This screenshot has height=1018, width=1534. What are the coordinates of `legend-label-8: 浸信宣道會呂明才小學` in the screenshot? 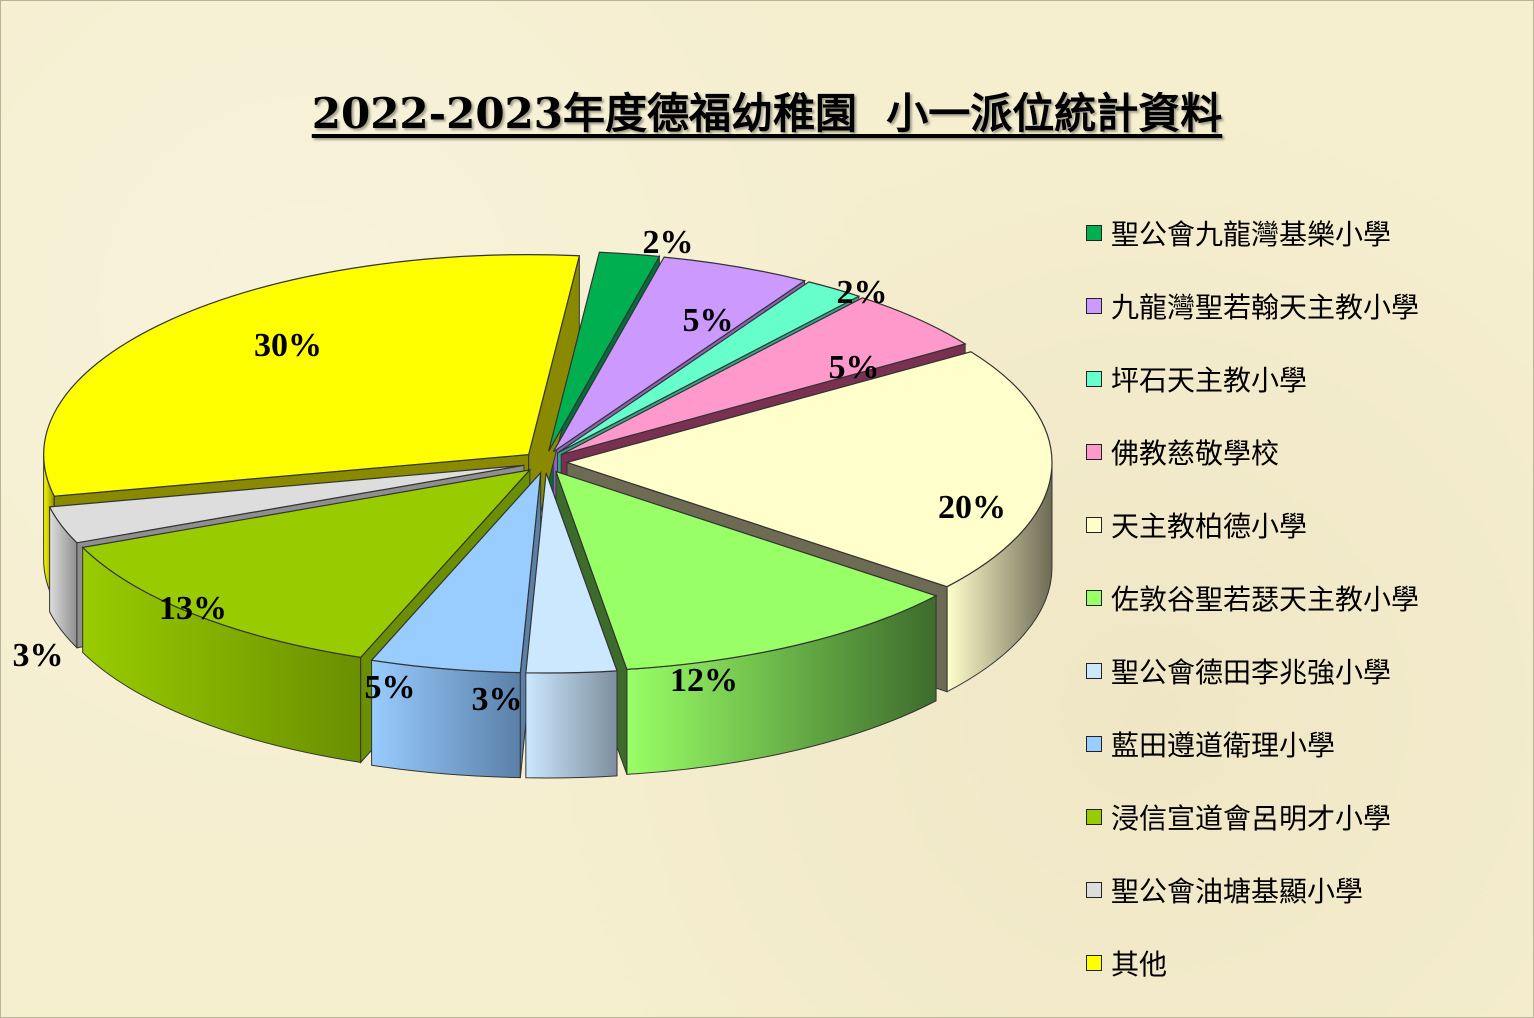 It's located at (1251, 818).